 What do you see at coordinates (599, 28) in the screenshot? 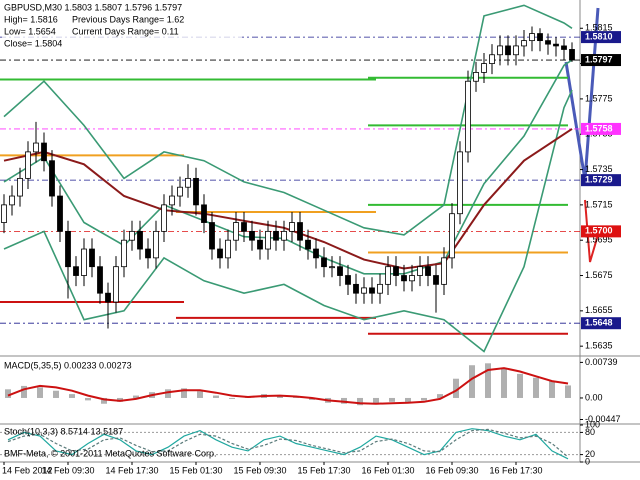
I see `y-tick-label: 1.5815` at bounding box center [599, 28].